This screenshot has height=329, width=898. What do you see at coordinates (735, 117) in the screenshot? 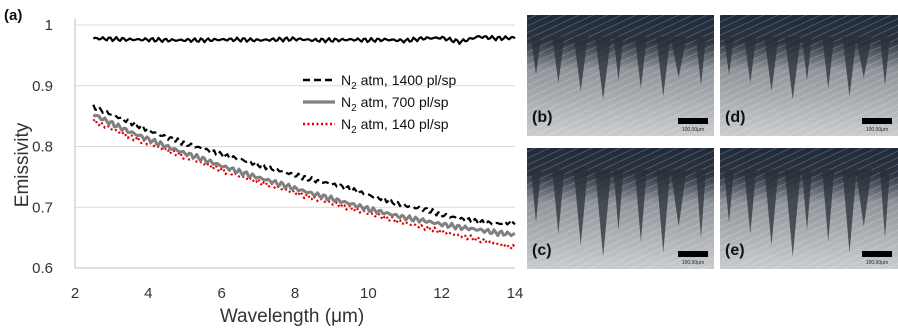
I see `micrograph-label: (d)` at bounding box center [735, 117].